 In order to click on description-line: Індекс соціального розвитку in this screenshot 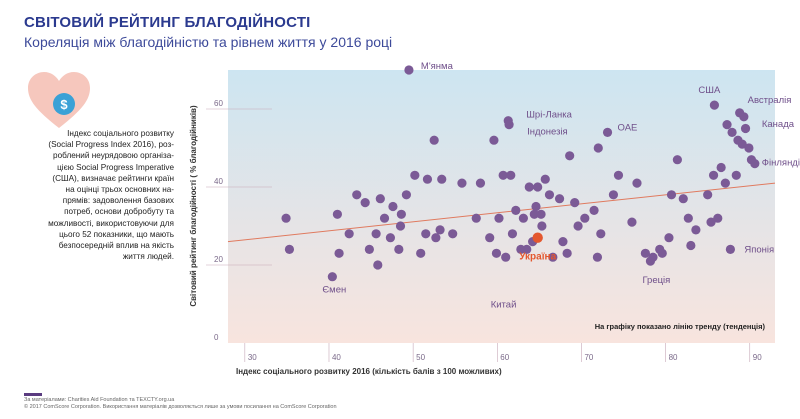, I will do `click(120, 133)`.